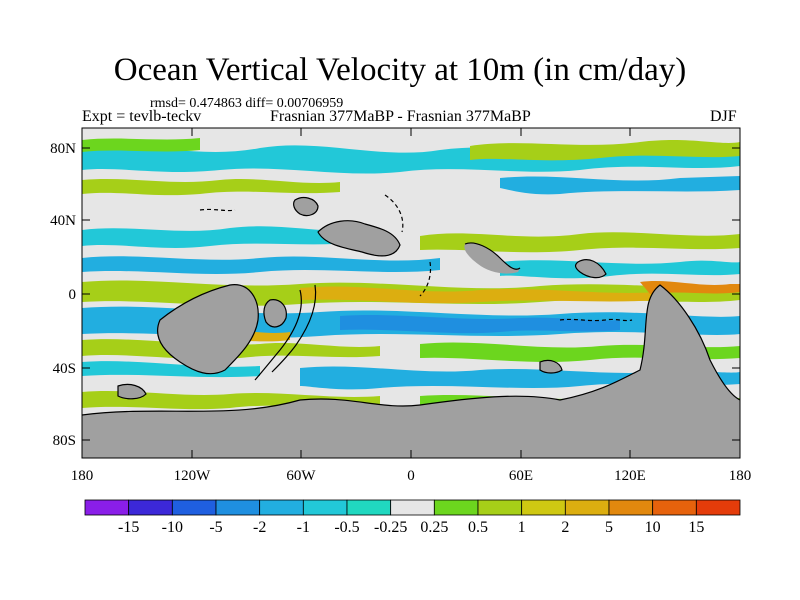 This screenshot has width=800, height=600. What do you see at coordinates (73, 295) in the screenshot?
I see `y-tick-label: 0` at bounding box center [73, 295].